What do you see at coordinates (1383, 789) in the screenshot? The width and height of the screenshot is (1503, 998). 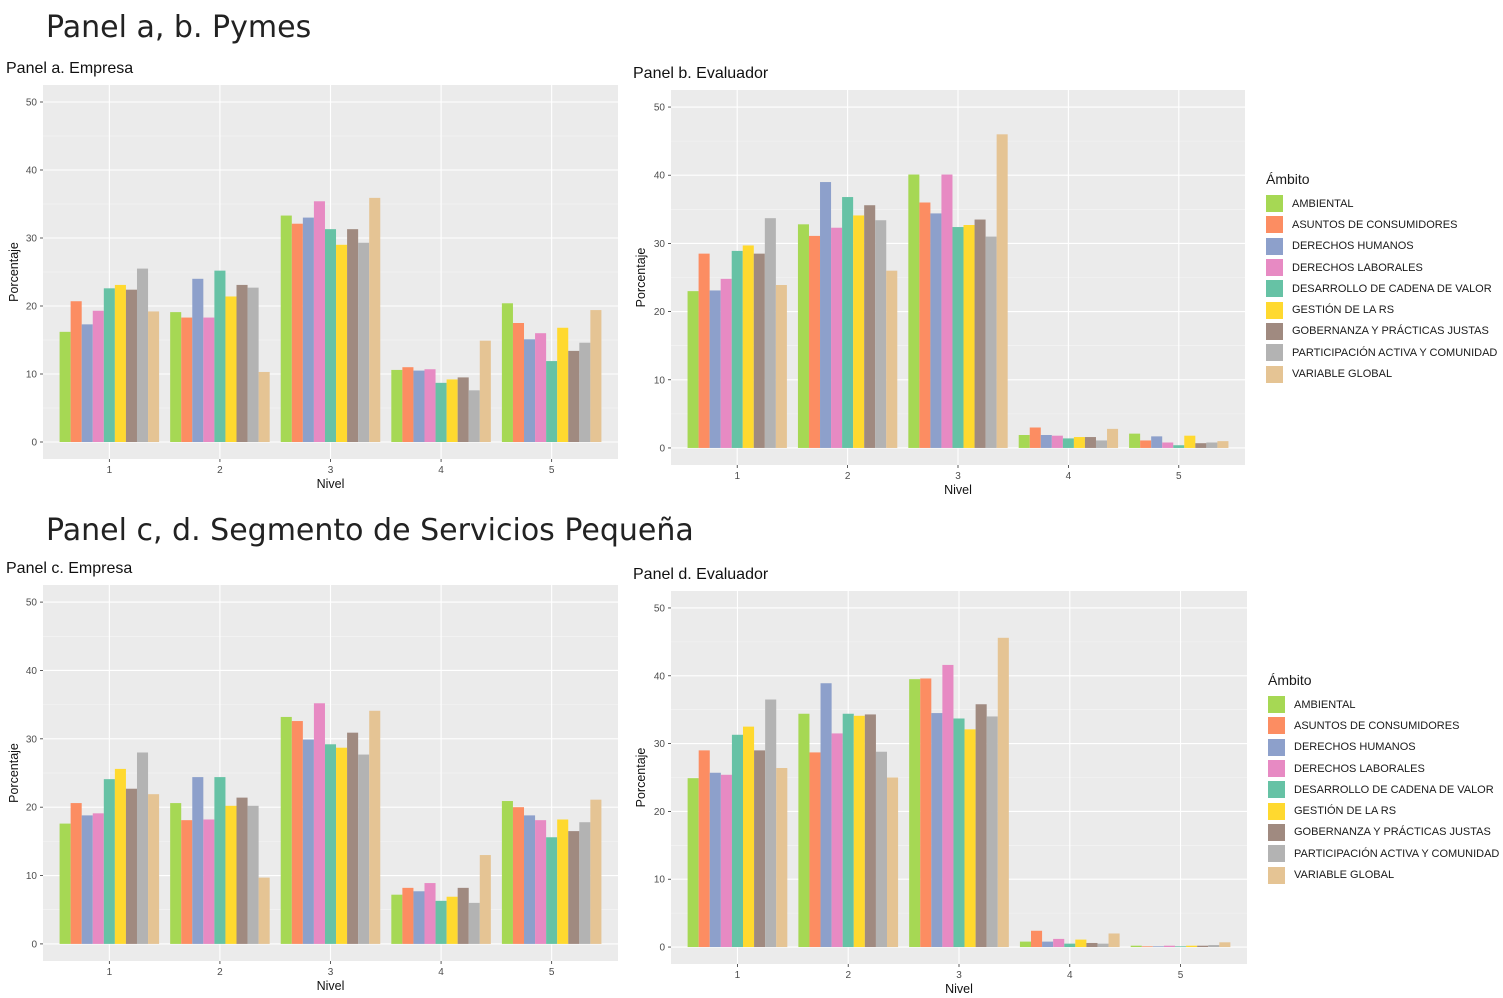 I see `legend-item: DESARROLLO DE CADENA DE VALOR` at bounding box center [1383, 789].